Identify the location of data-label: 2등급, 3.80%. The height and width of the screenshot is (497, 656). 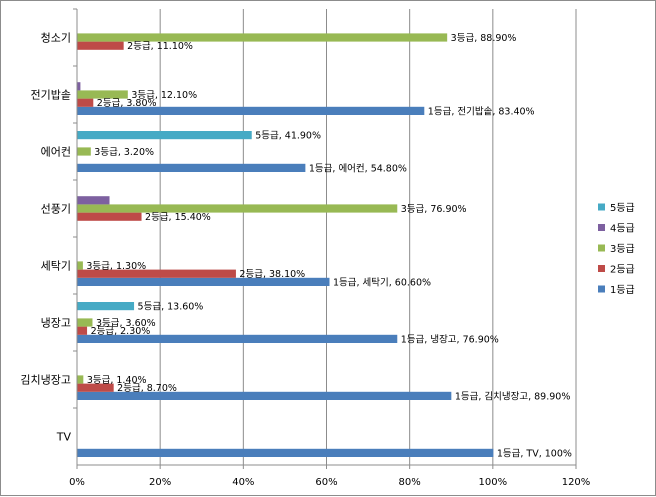
(127, 103).